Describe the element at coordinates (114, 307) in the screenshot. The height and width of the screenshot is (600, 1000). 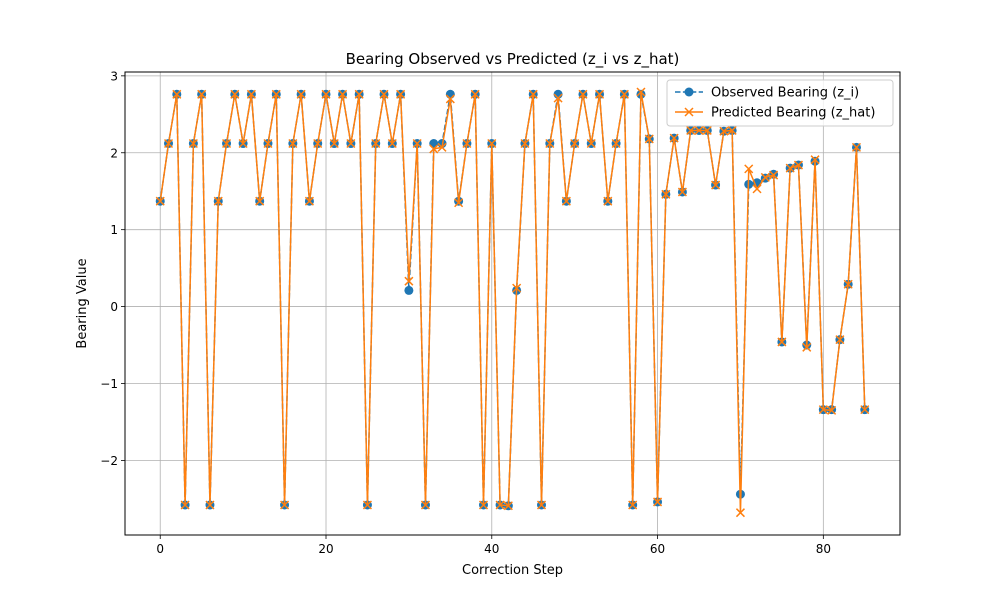
I see `y-tick-label: 0` at that location.